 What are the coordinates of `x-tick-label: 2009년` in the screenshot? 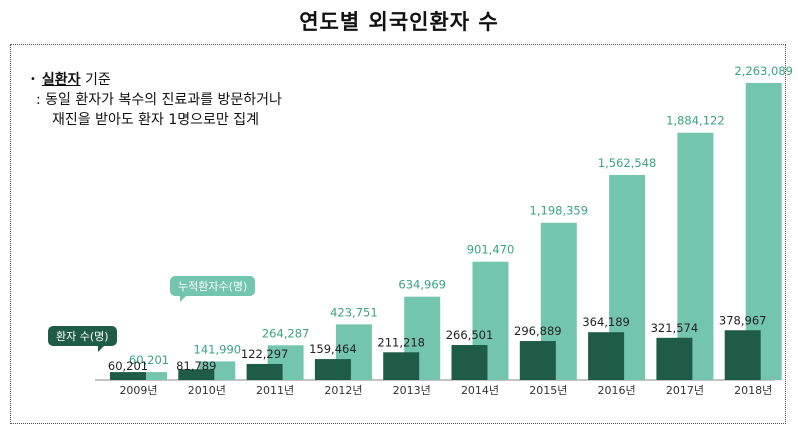 It's located at (138, 390).